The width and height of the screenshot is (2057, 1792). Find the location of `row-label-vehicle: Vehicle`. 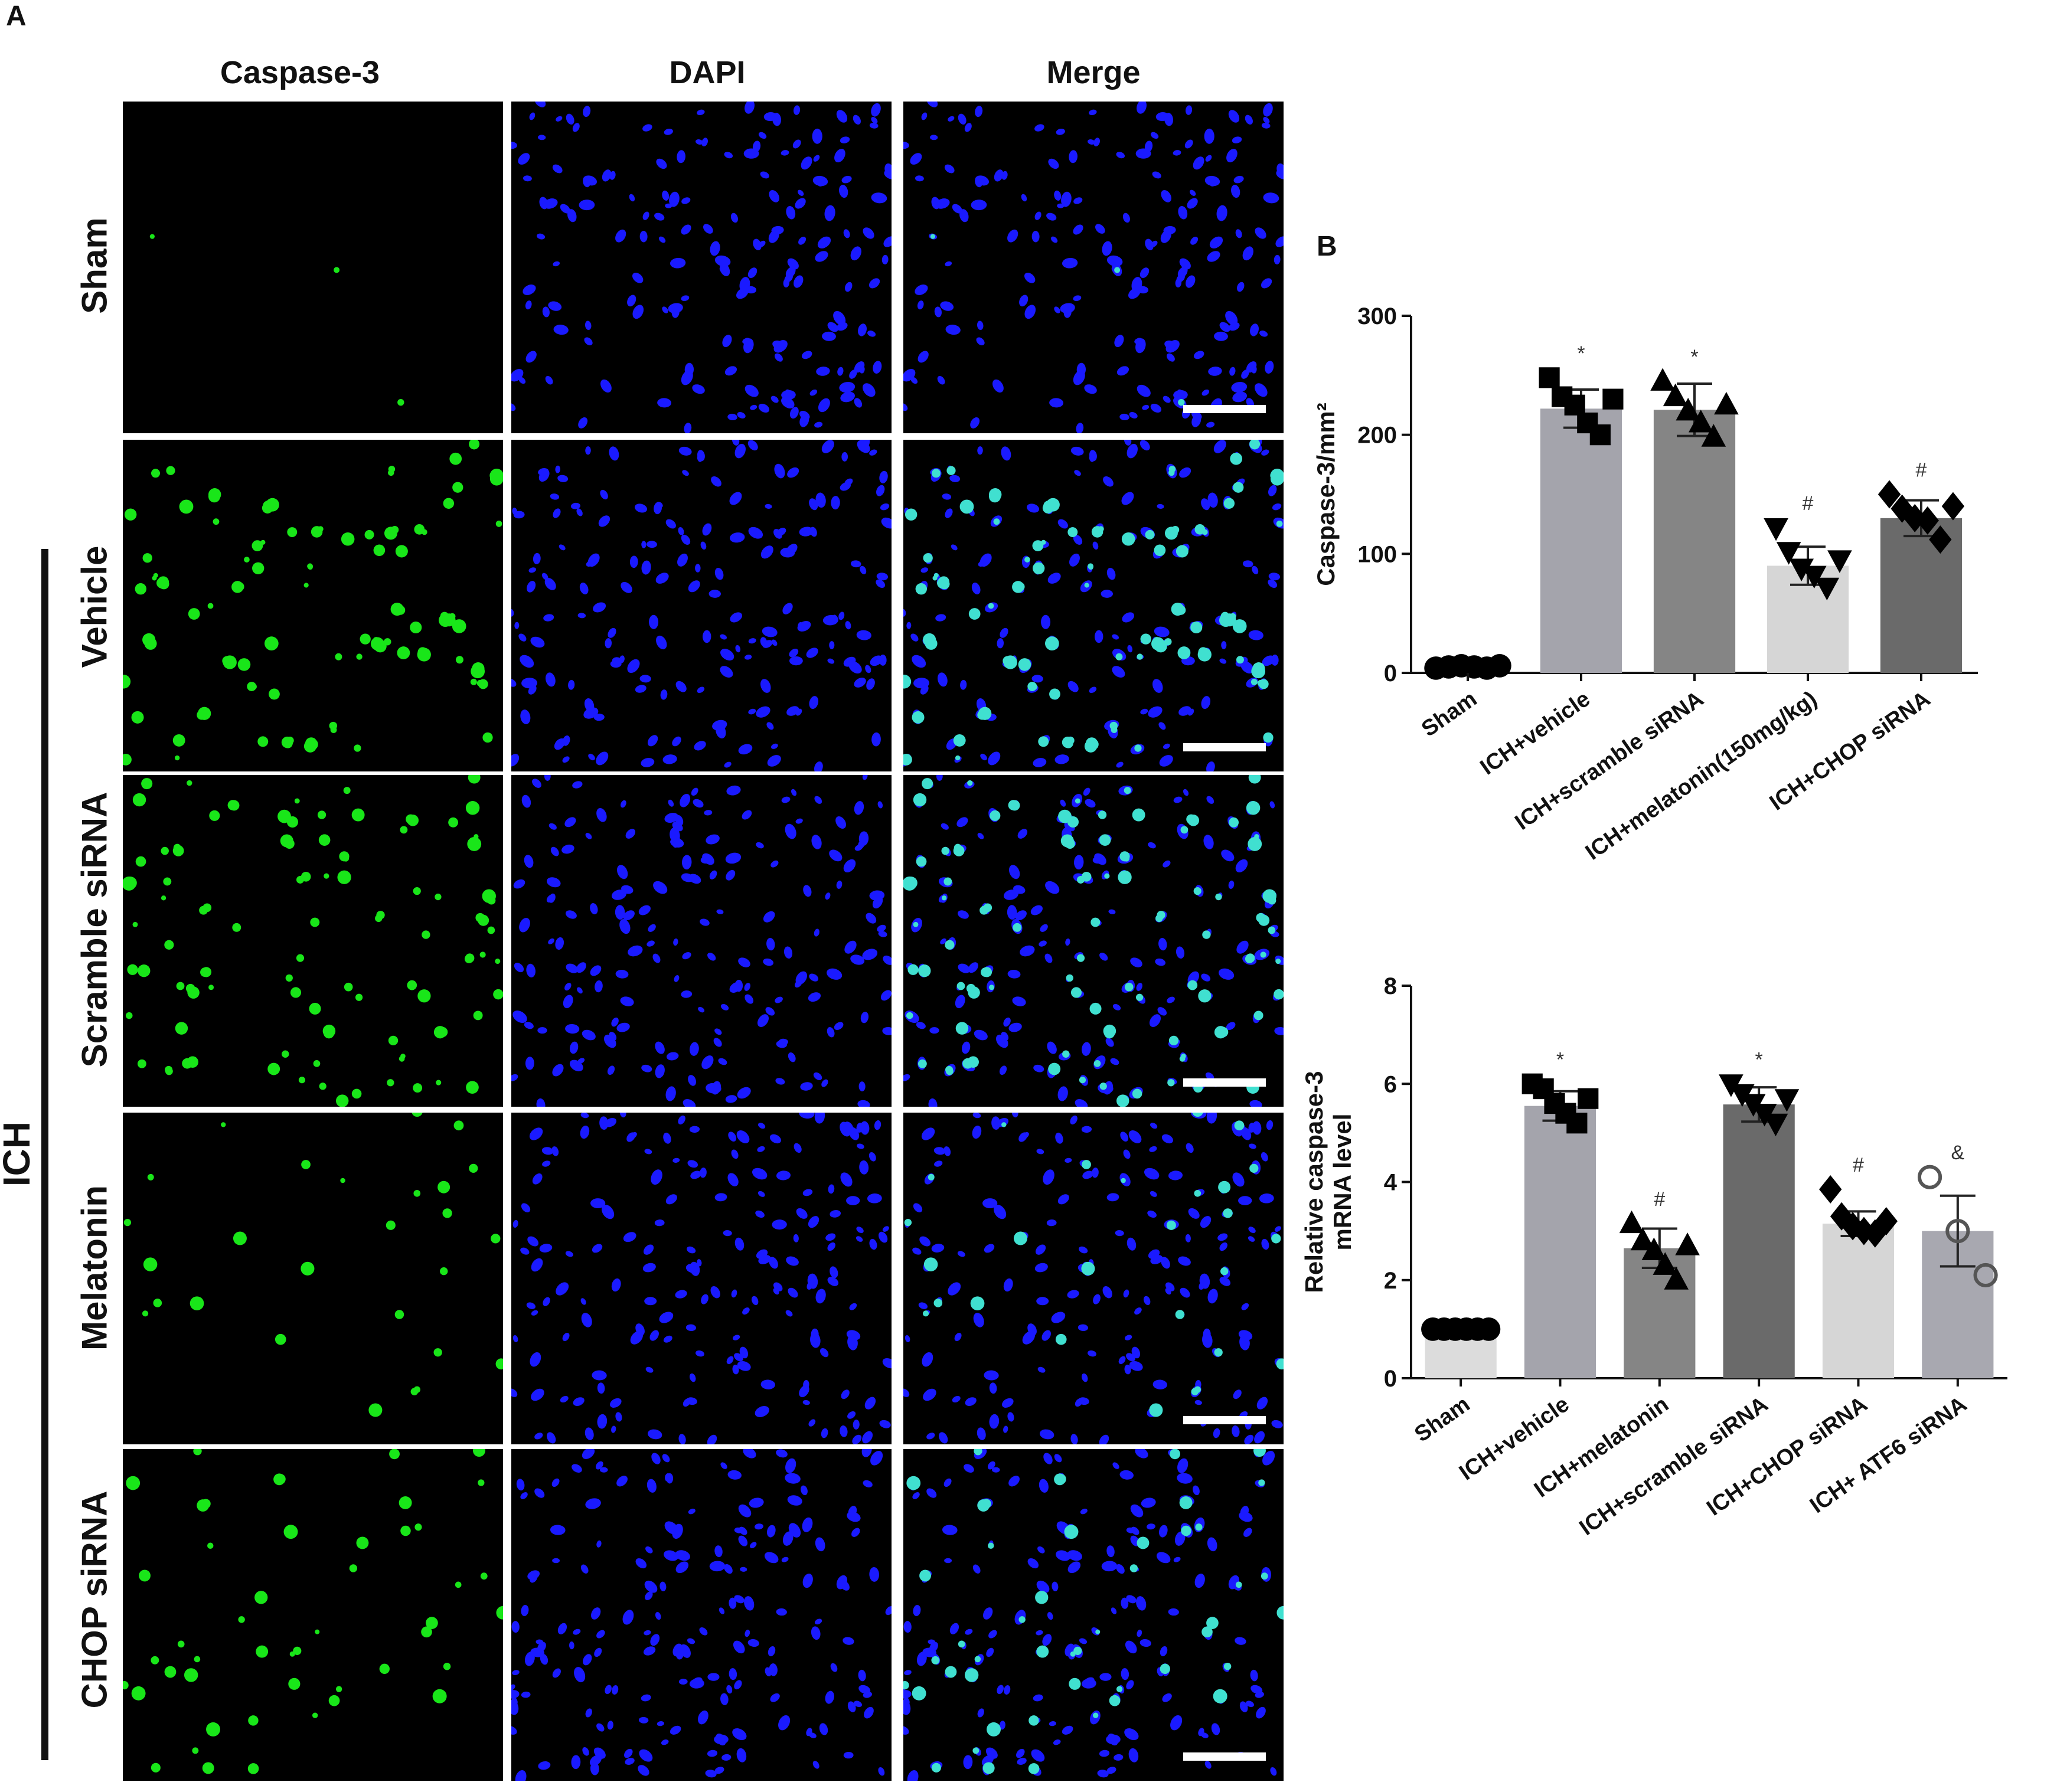

row-label-vehicle: Vehicle is located at coordinates (94, 607).